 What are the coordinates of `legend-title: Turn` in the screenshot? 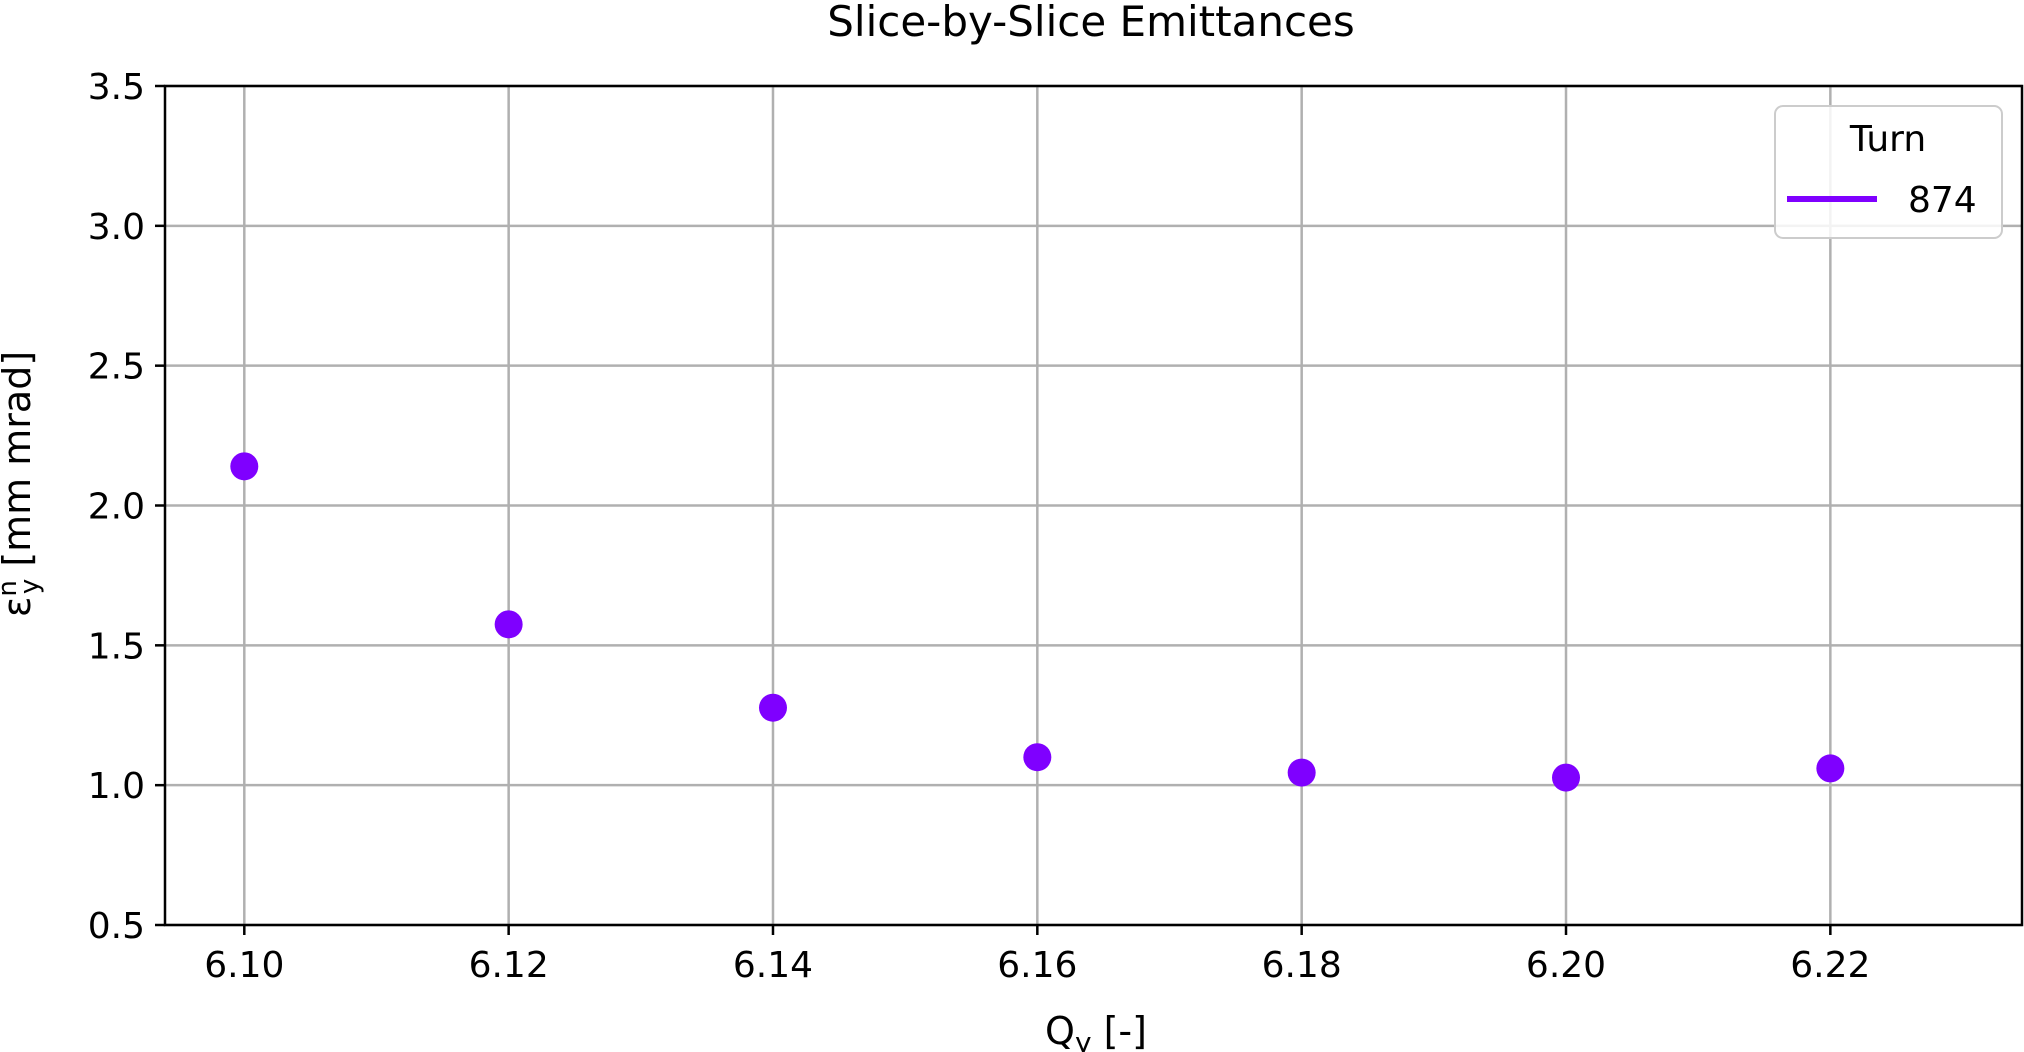 It's located at (1887, 139).